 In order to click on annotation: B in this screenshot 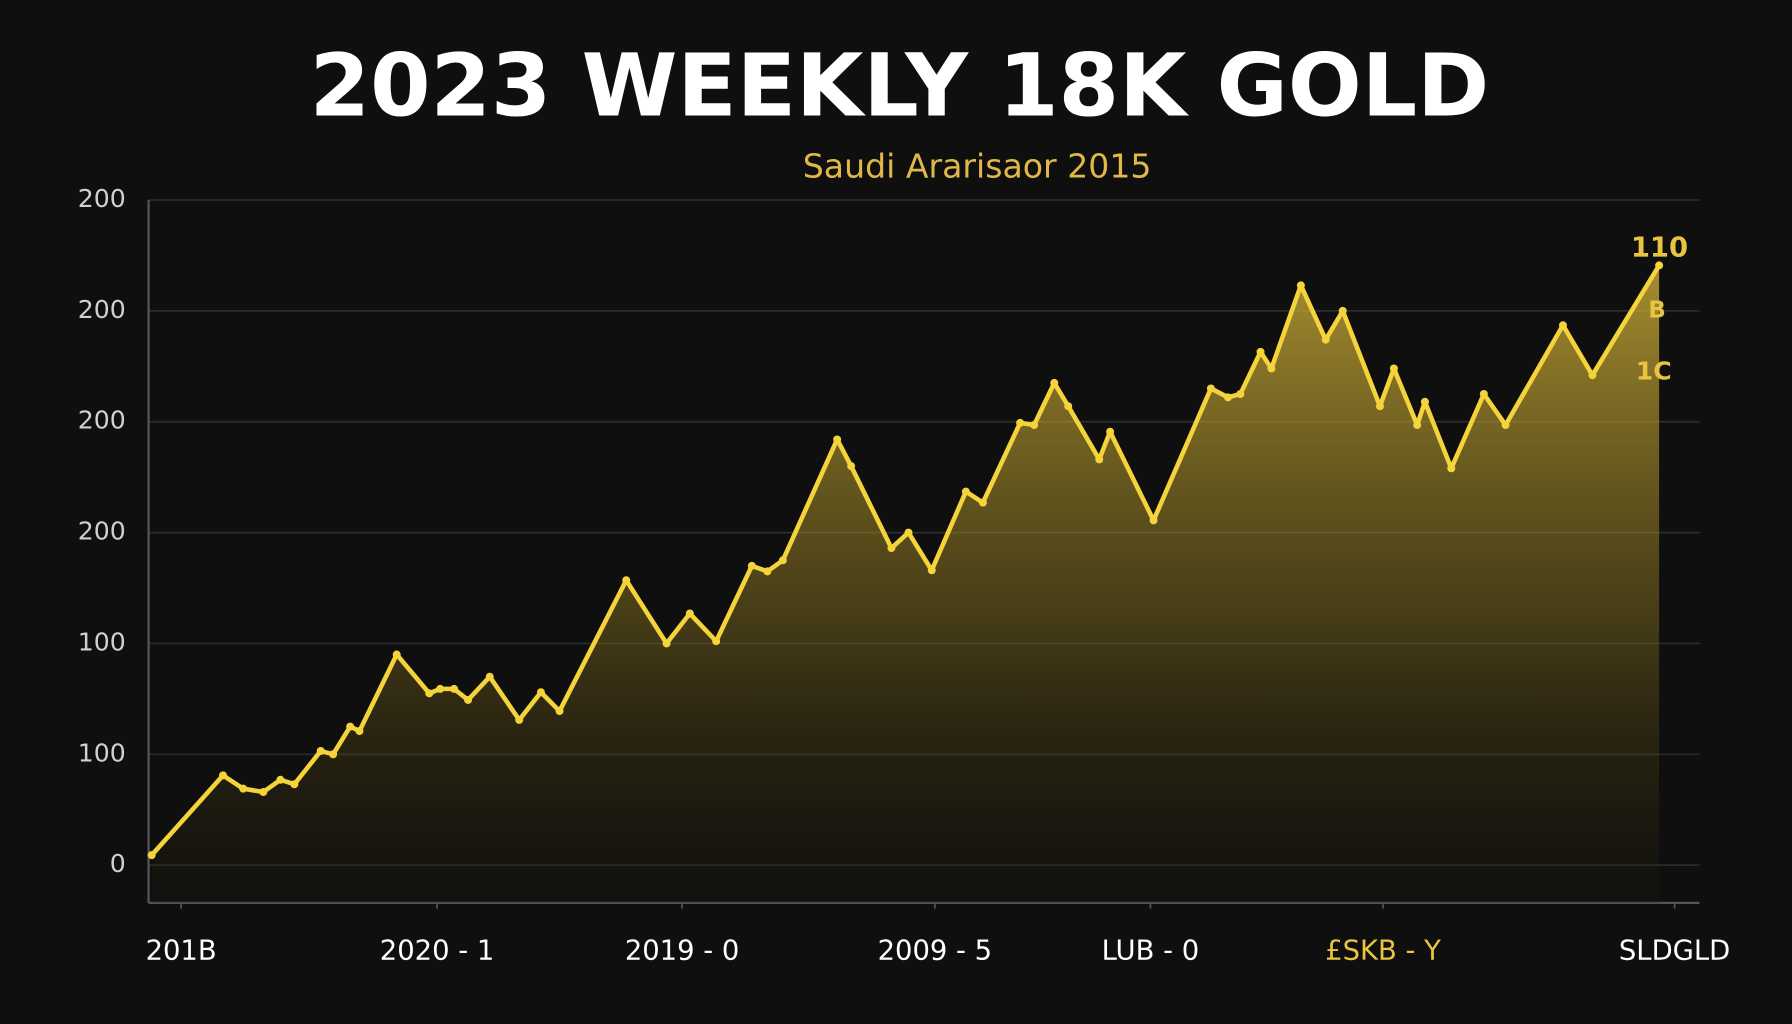, I will do `click(1656, 310)`.